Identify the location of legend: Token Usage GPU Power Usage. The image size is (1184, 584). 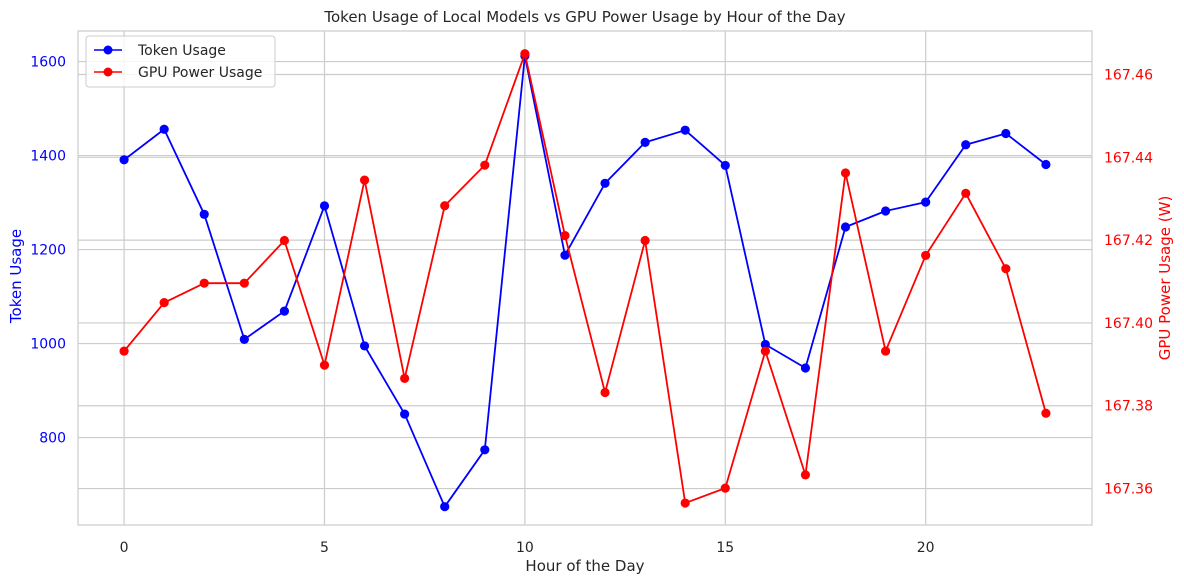
(180, 61).